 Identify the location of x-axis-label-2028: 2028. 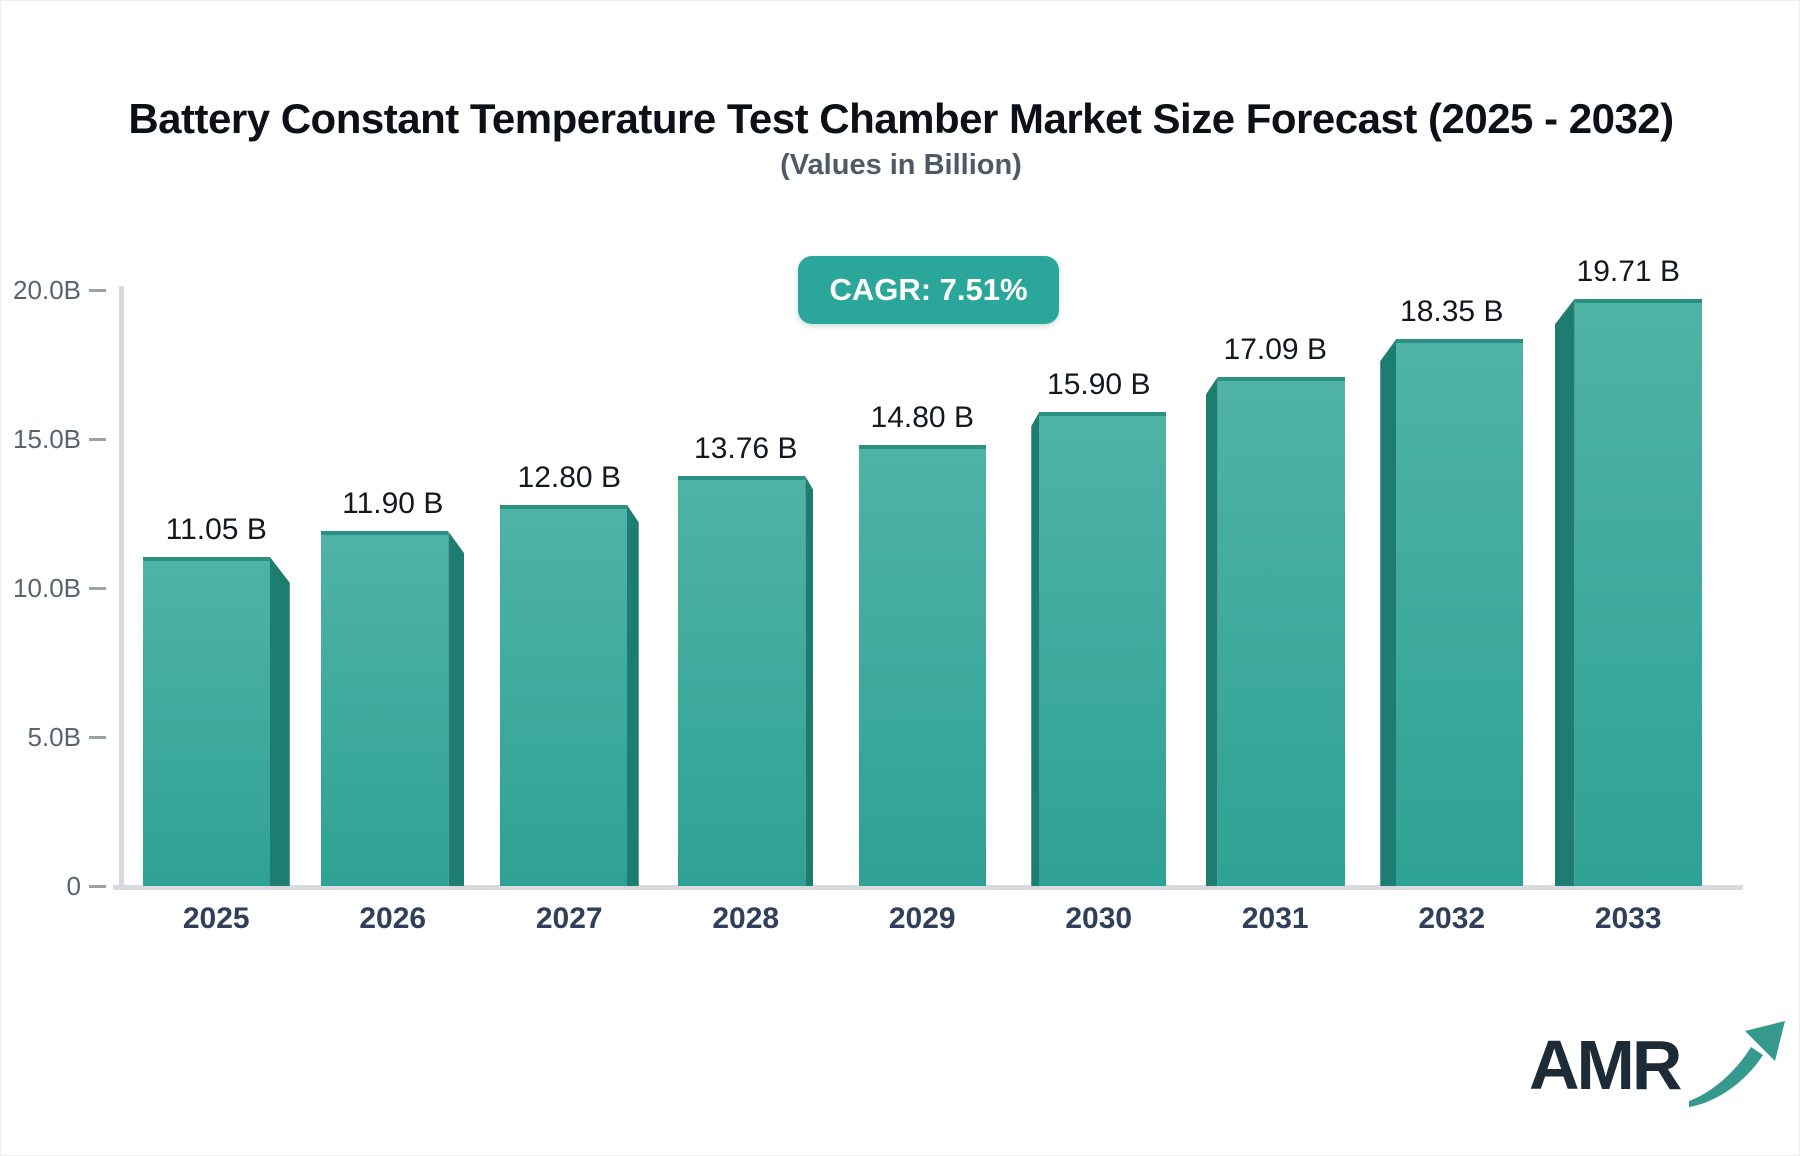
(746, 918).